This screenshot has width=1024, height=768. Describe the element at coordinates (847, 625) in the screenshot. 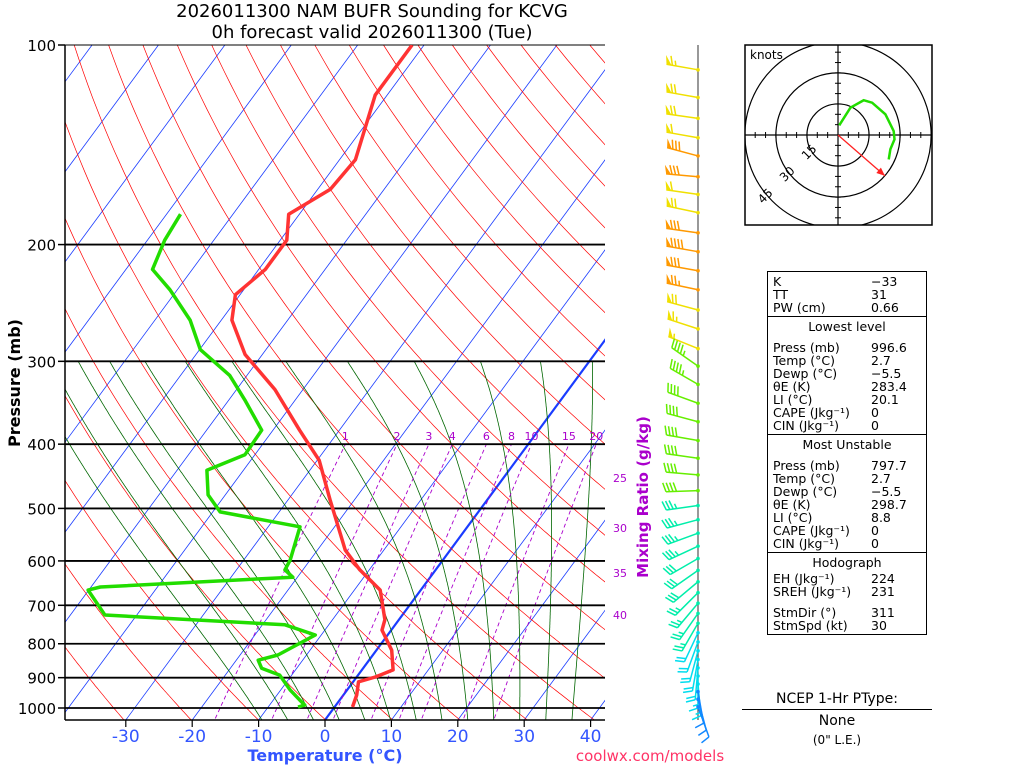

I see `stat-row: StmSpd (kt) 30` at that location.